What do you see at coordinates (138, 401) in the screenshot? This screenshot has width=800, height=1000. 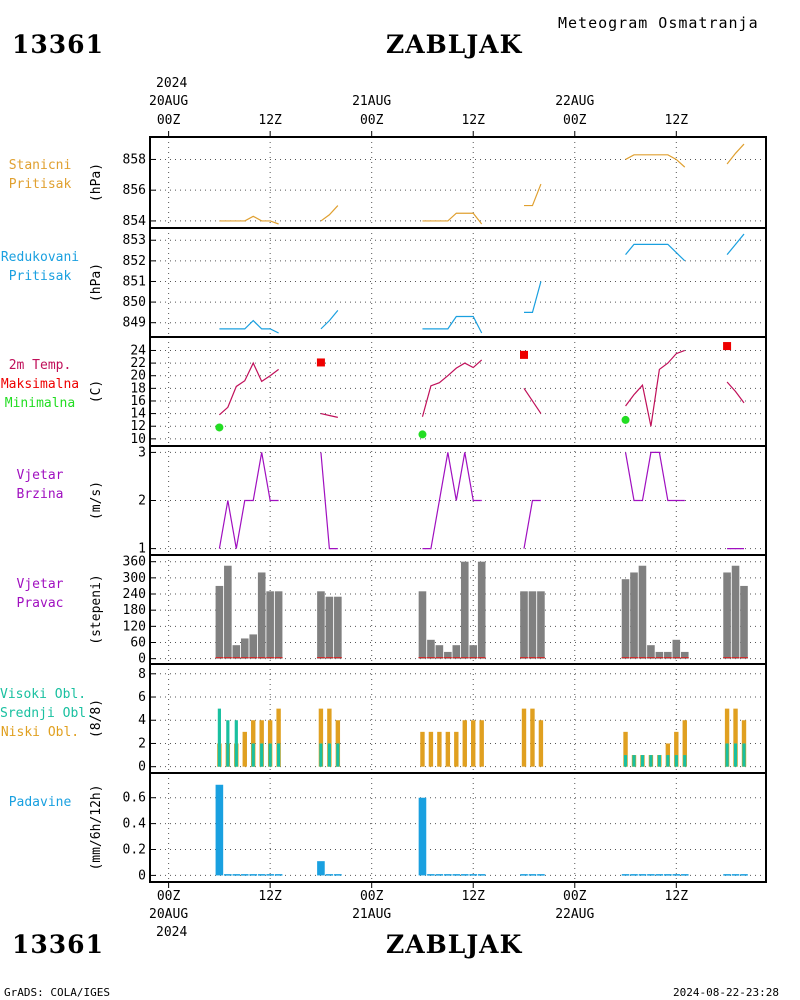 I see `y-tick-label: 16` at bounding box center [138, 401].